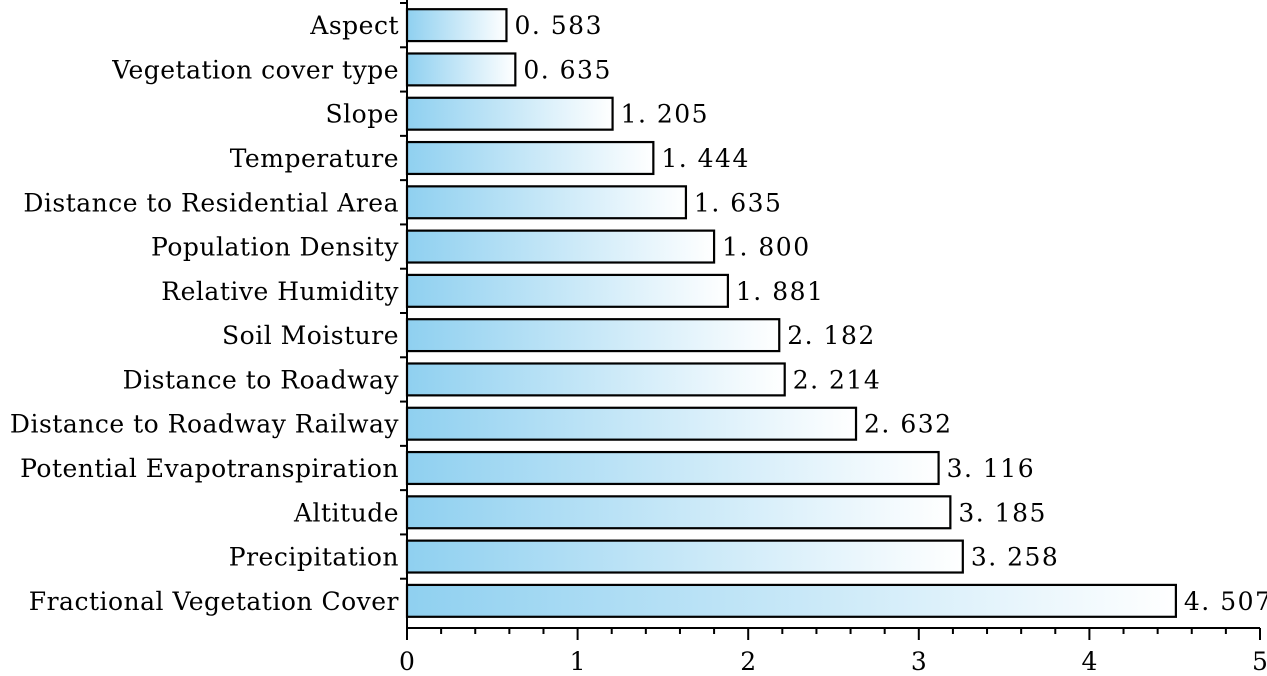 The image size is (1267, 676). What do you see at coordinates (738, 202) in the screenshot?
I see `data-label: 1. 635` at bounding box center [738, 202].